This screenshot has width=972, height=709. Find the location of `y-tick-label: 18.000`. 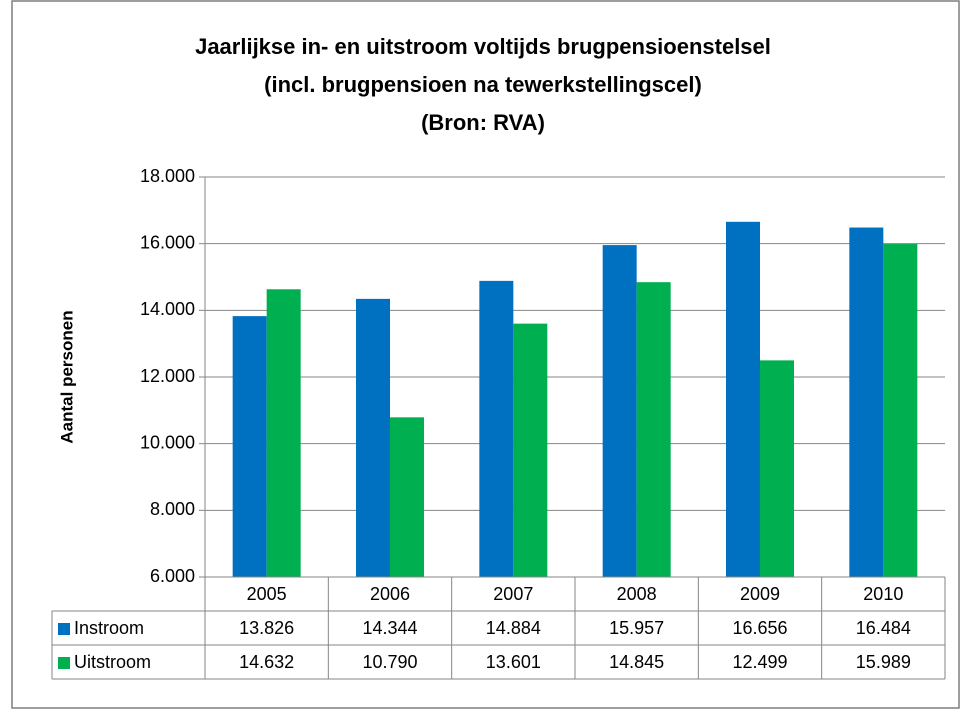

y-tick-label: 18.000 is located at coordinates (167, 176).